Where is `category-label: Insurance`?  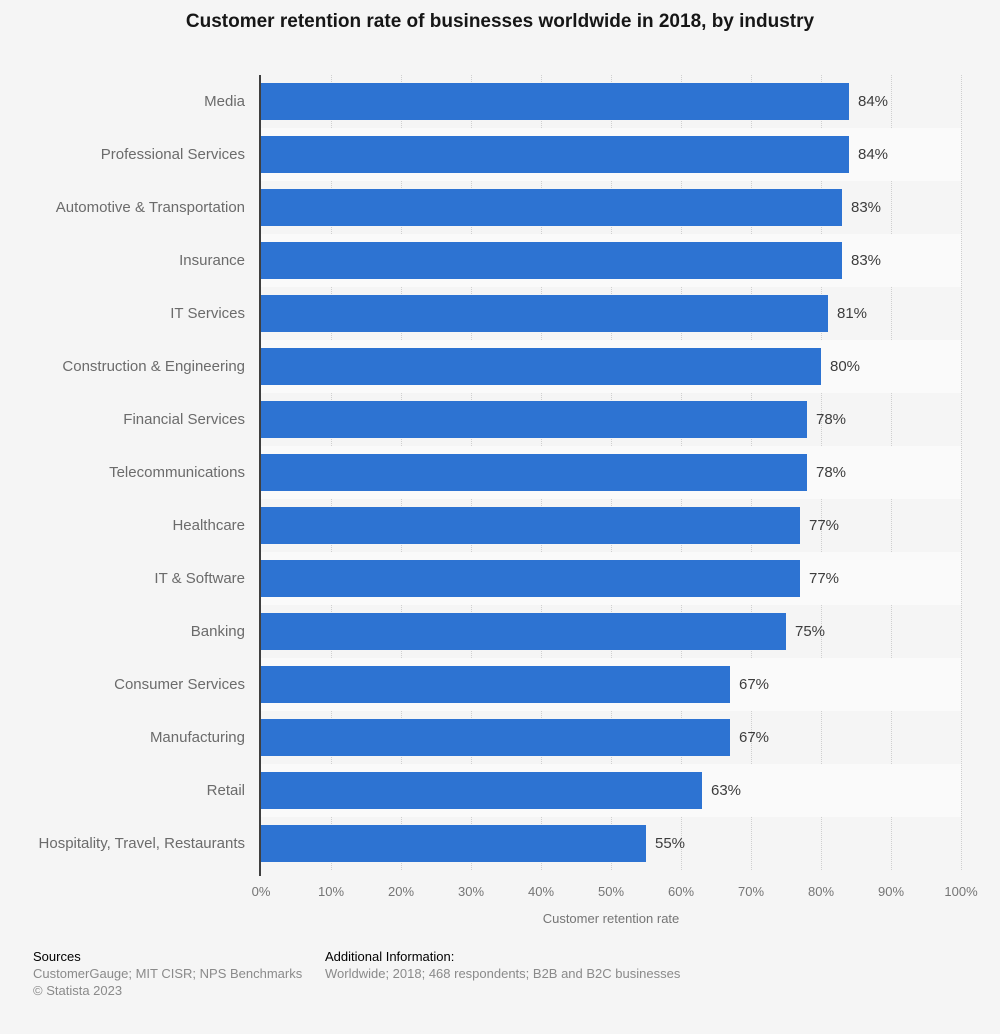
category-label: Insurance is located at coordinates (212, 260).